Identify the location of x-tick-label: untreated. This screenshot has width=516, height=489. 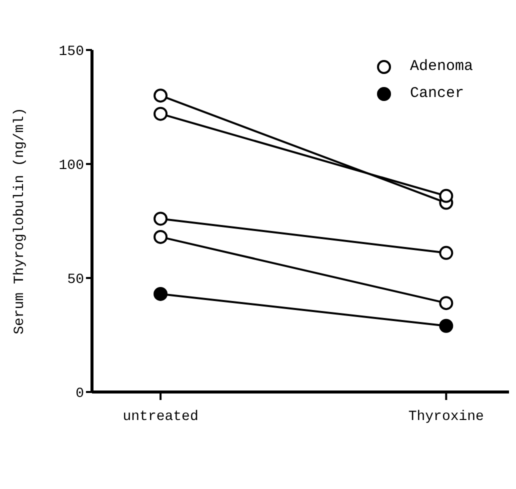
(160, 416).